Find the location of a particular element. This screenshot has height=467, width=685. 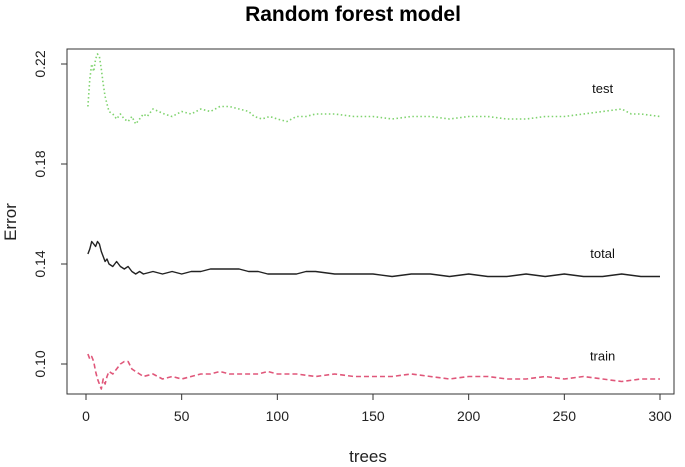

x-axis-label: trees is located at coordinates (368, 456).